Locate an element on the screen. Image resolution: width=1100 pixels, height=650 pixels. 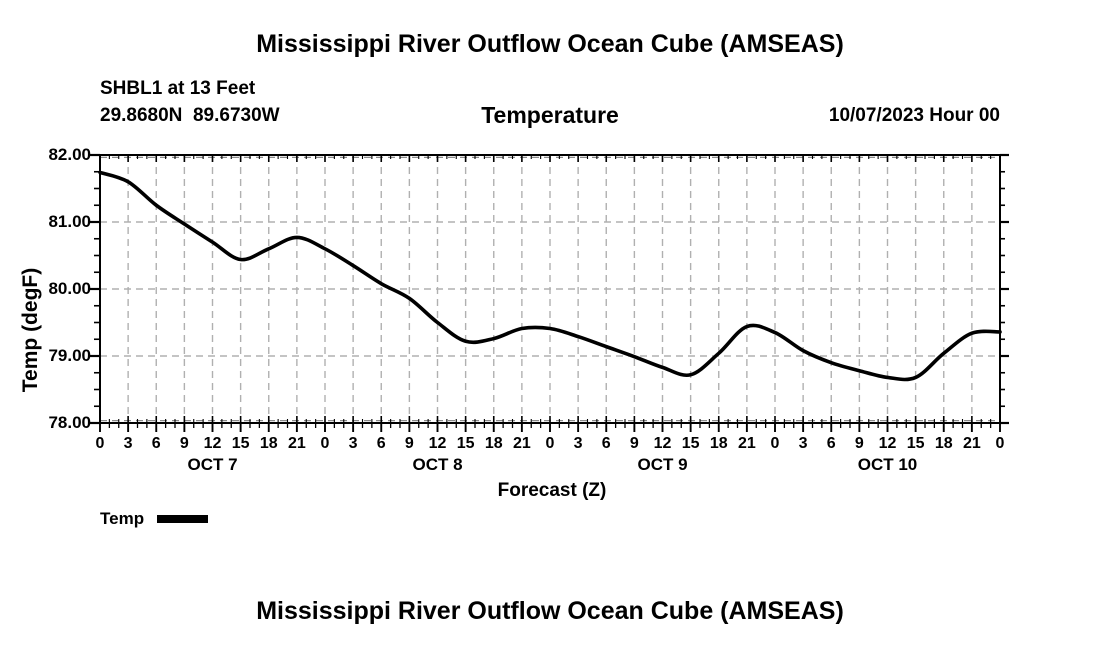
run-date-label: 10/07/2023 Hour 00 is located at coordinates (914, 115).